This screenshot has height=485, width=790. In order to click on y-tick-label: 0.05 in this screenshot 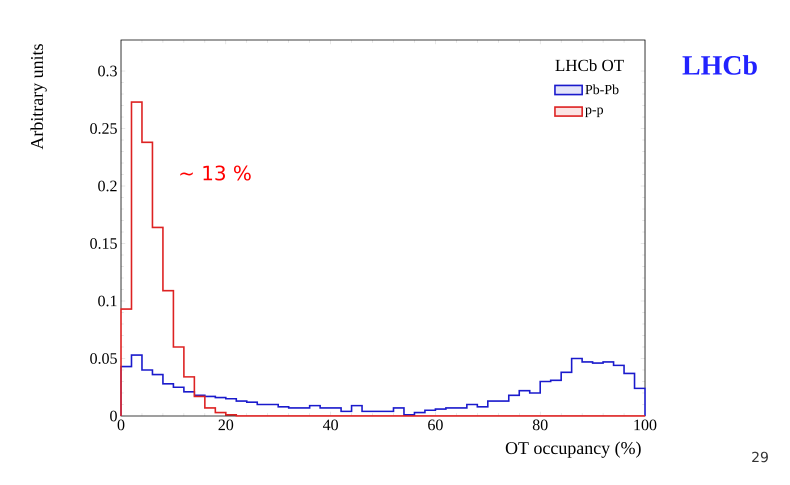, I will do `click(103, 358)`.